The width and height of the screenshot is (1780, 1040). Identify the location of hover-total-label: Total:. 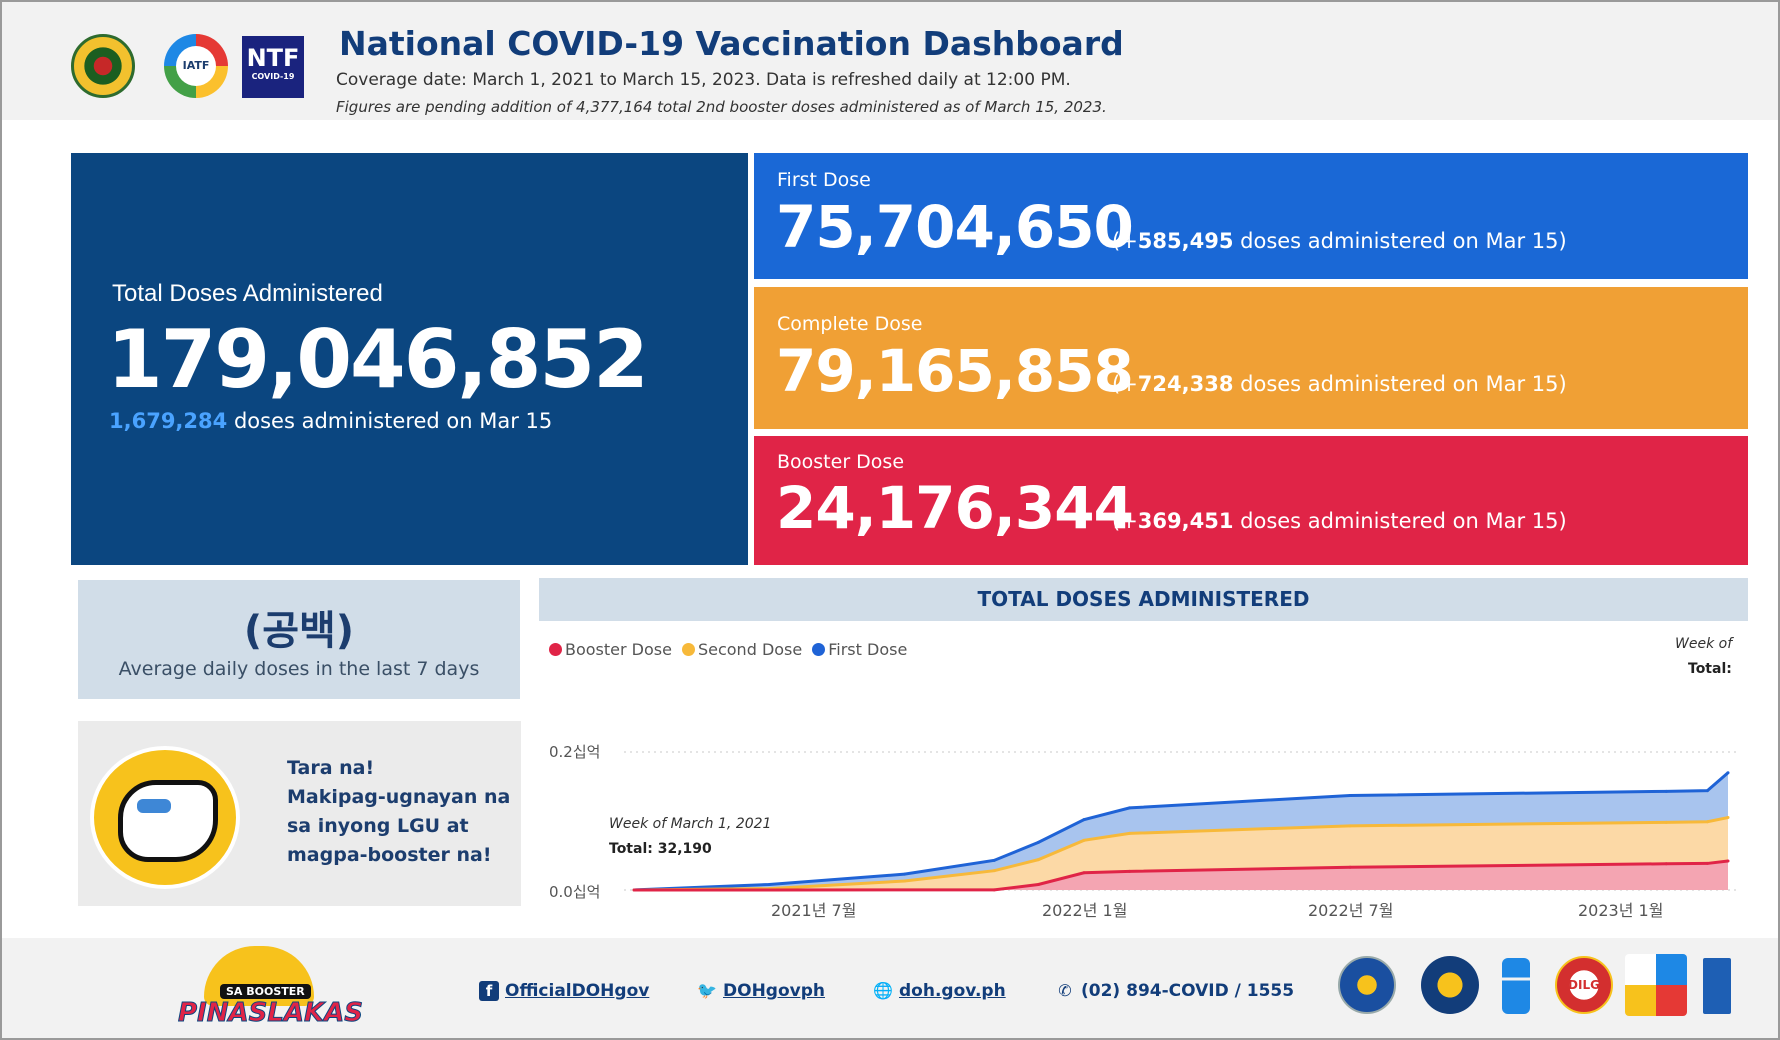
(1710, 669).